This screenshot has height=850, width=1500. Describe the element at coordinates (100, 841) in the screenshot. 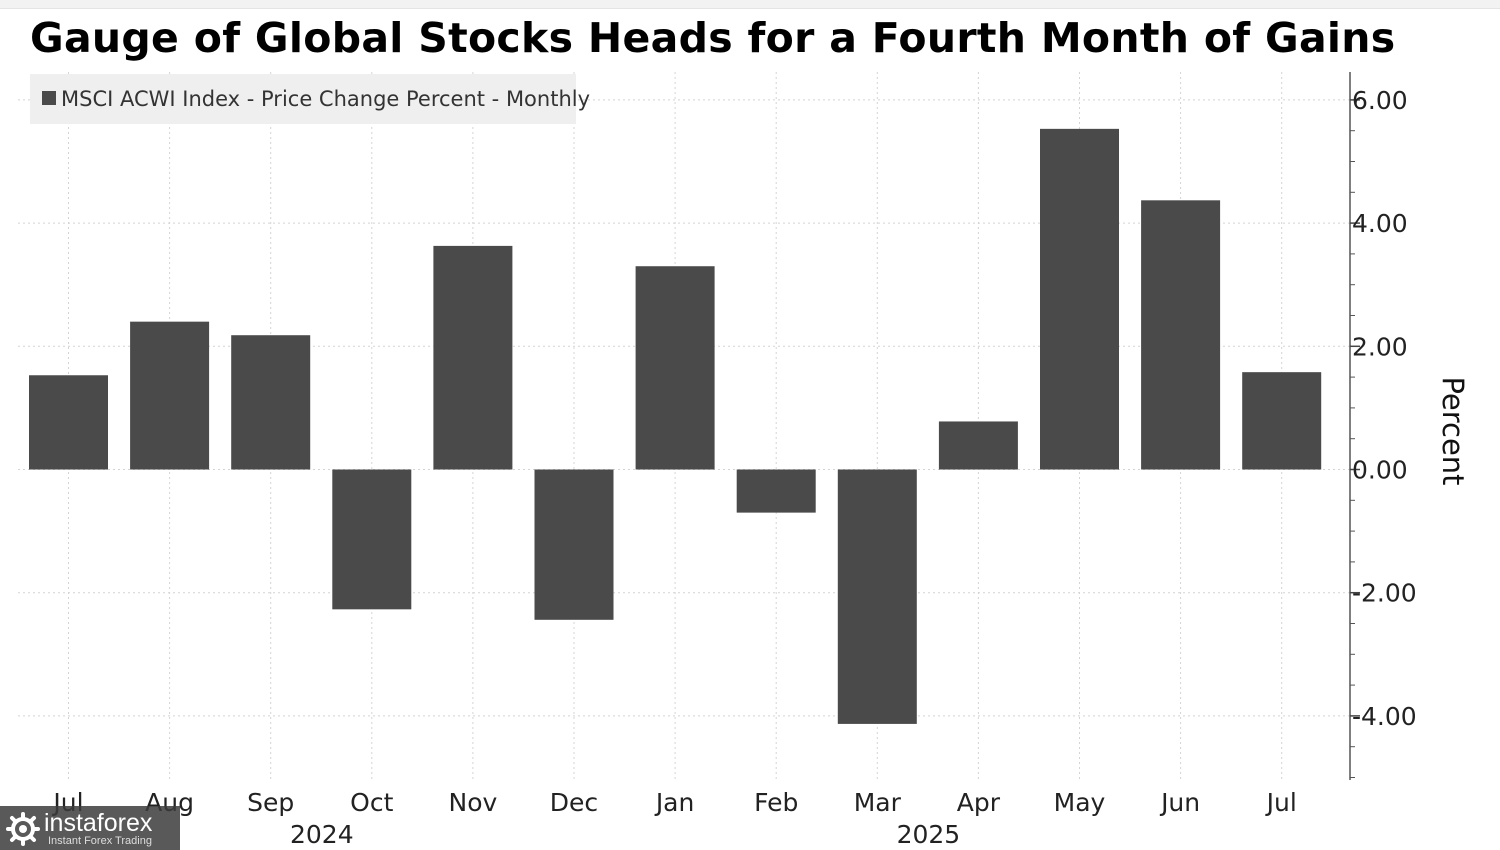

I see `watermark-subtext: Instant Forex Trading` at that location.